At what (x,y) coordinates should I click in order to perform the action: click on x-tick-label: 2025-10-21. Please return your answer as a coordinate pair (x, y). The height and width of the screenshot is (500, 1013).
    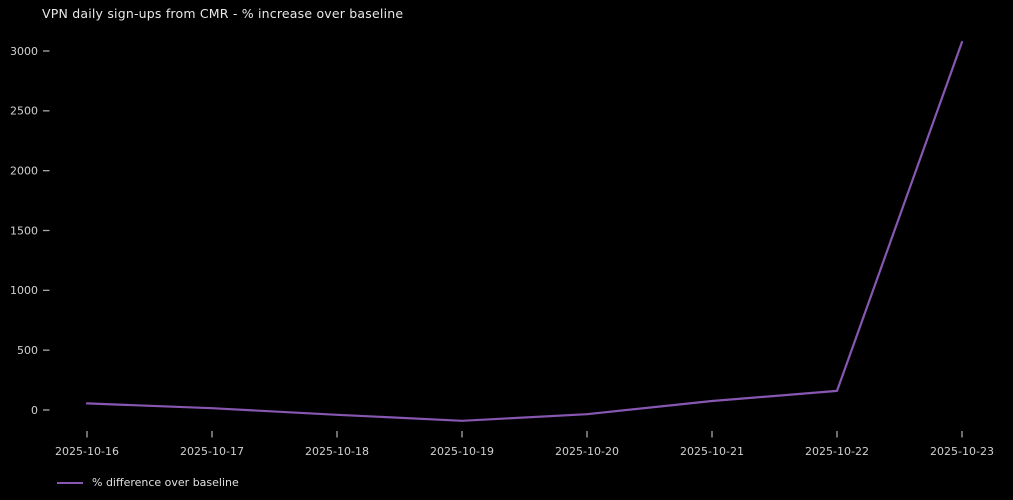
    Looking at the image, I should click on (712, 451).